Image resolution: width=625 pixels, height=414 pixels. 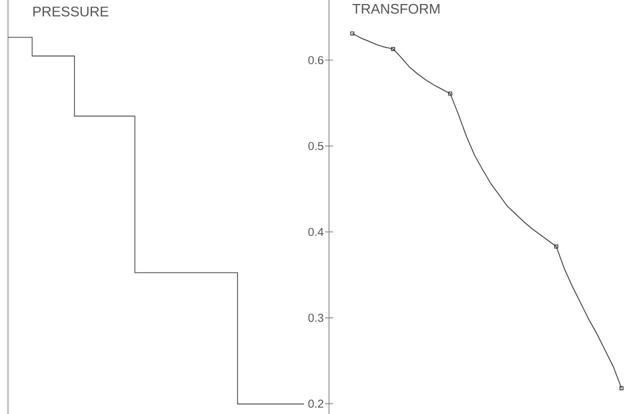 What do you see at coordinates (316, 146) in the screenshot?
I see `y-tick-label: 0.5` at bounding box center [316, 146].